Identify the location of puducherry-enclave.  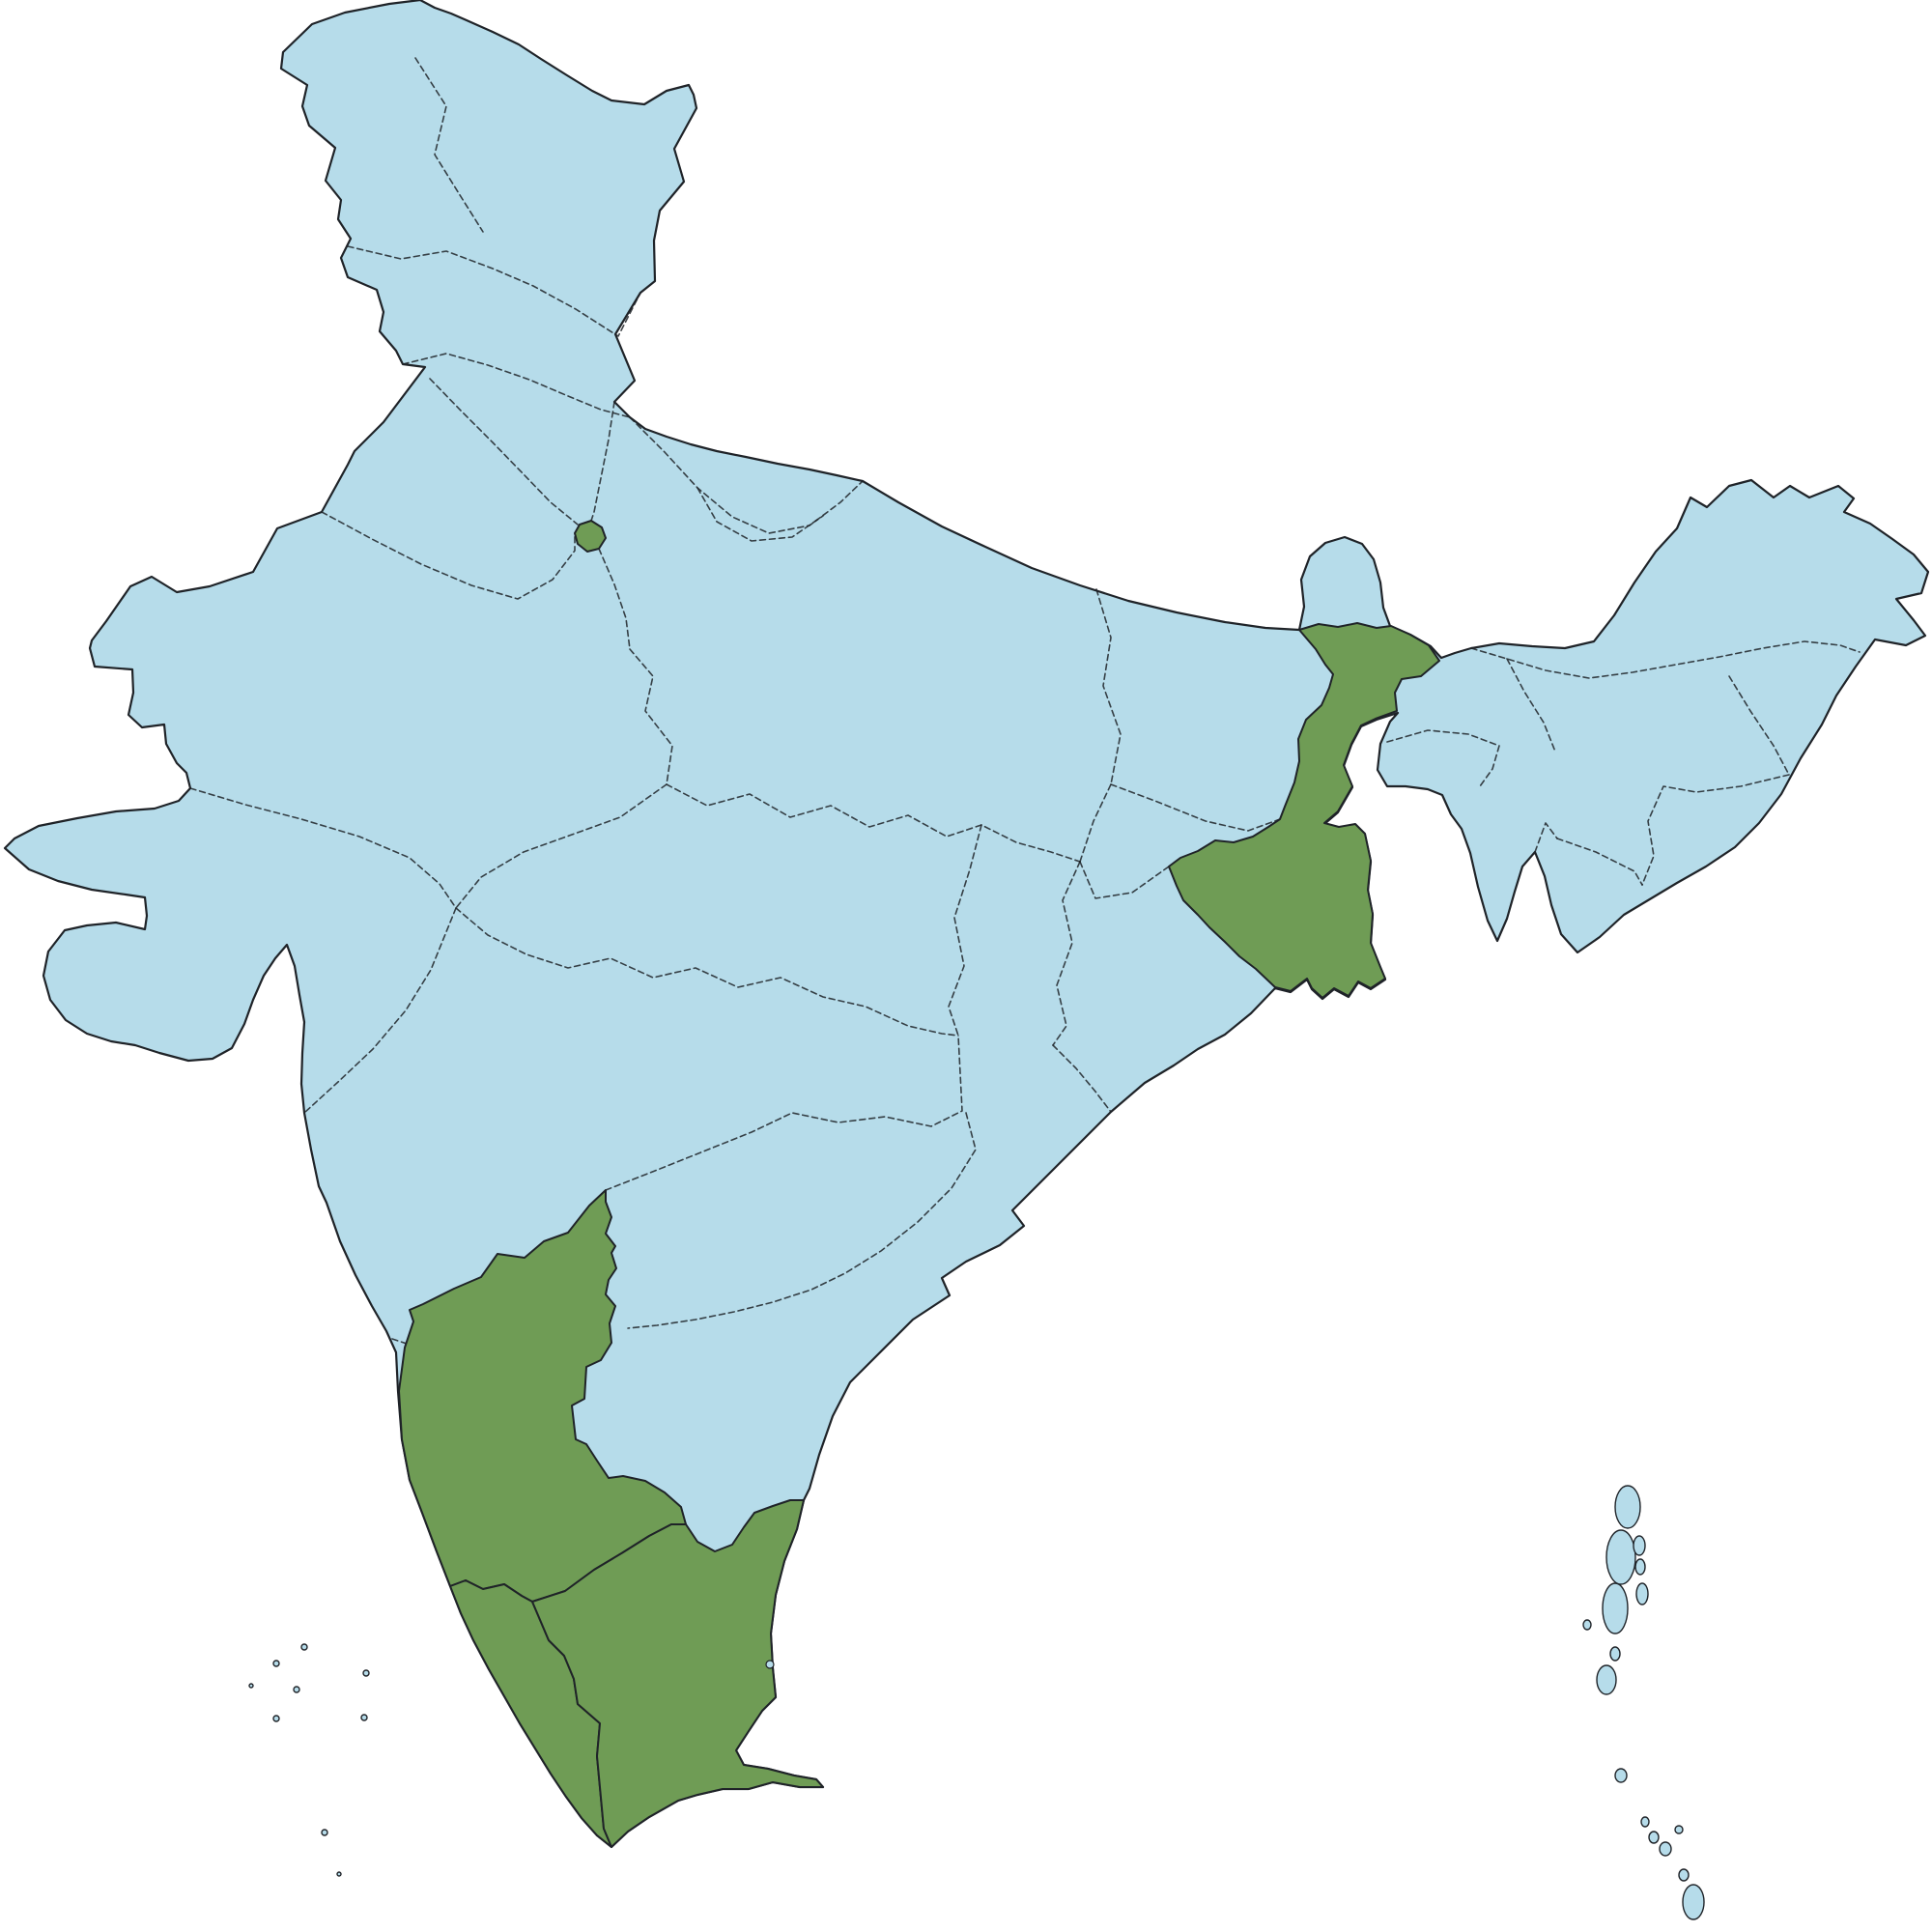
(770, 1664).